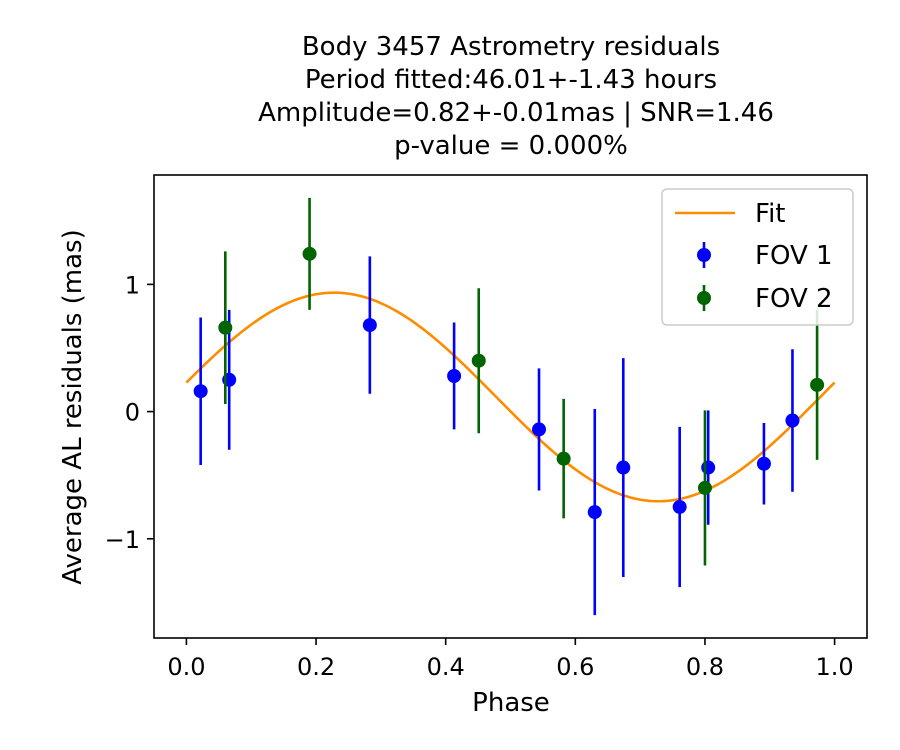  I want to click on legend-fit-label: Fit, so click(770, 214).